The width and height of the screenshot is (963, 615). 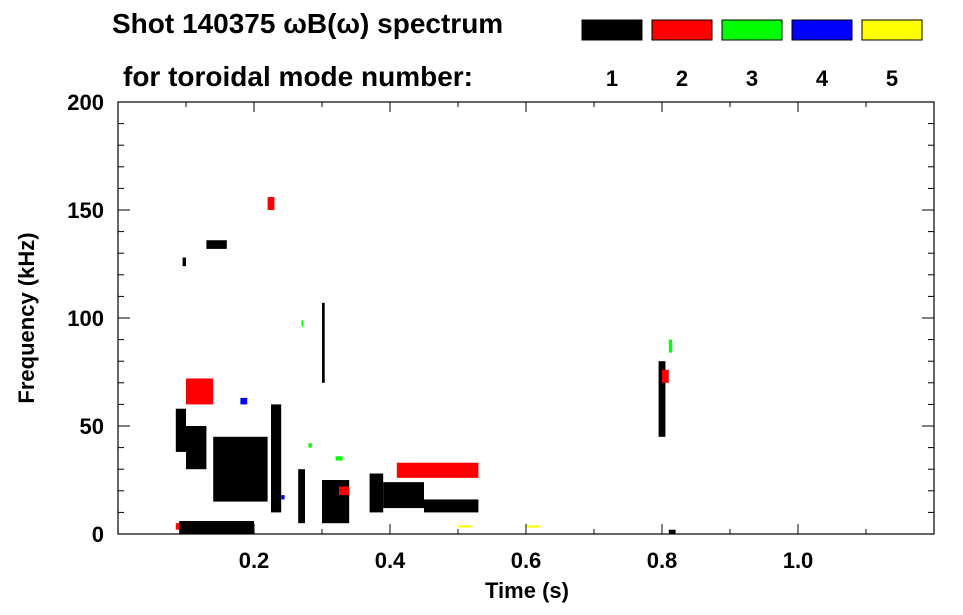 What do you see at coordinates (298, 76) in the screenshot?
I see `chart-title-line2: for toroidal mode number:` at bounding box center [298, 76].